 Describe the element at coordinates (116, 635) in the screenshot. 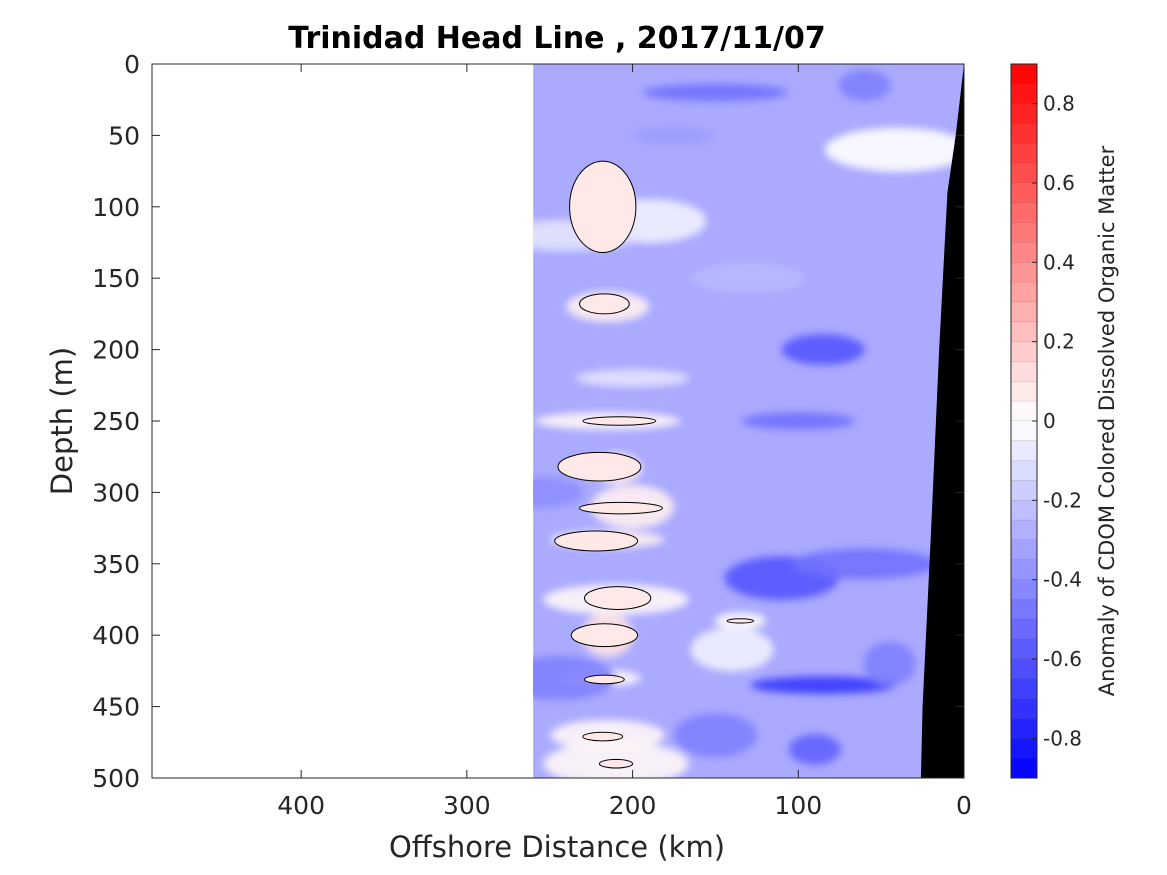

I see `y-tick-label: 400` at that location.